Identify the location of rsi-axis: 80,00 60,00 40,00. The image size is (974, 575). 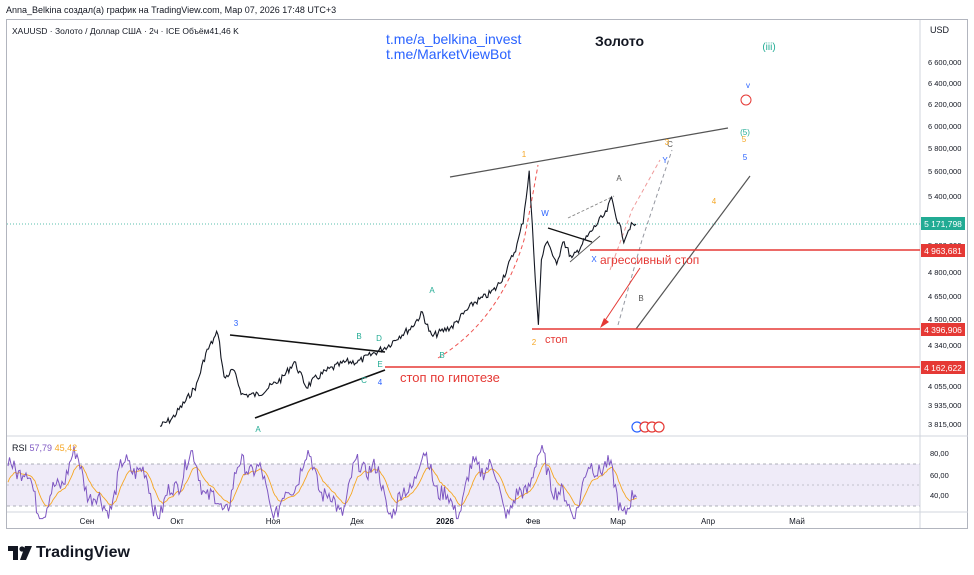
(939, 474).